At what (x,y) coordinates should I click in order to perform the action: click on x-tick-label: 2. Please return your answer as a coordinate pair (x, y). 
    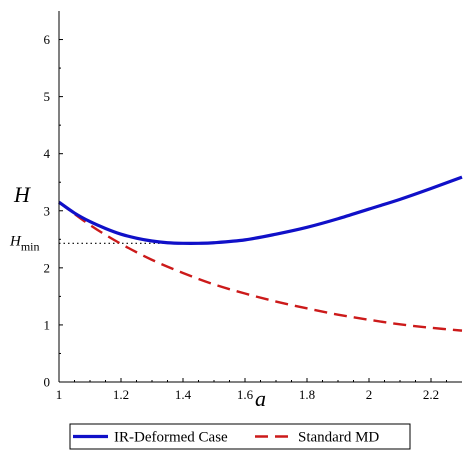
    Looking at the image, I should click on (369, 394).